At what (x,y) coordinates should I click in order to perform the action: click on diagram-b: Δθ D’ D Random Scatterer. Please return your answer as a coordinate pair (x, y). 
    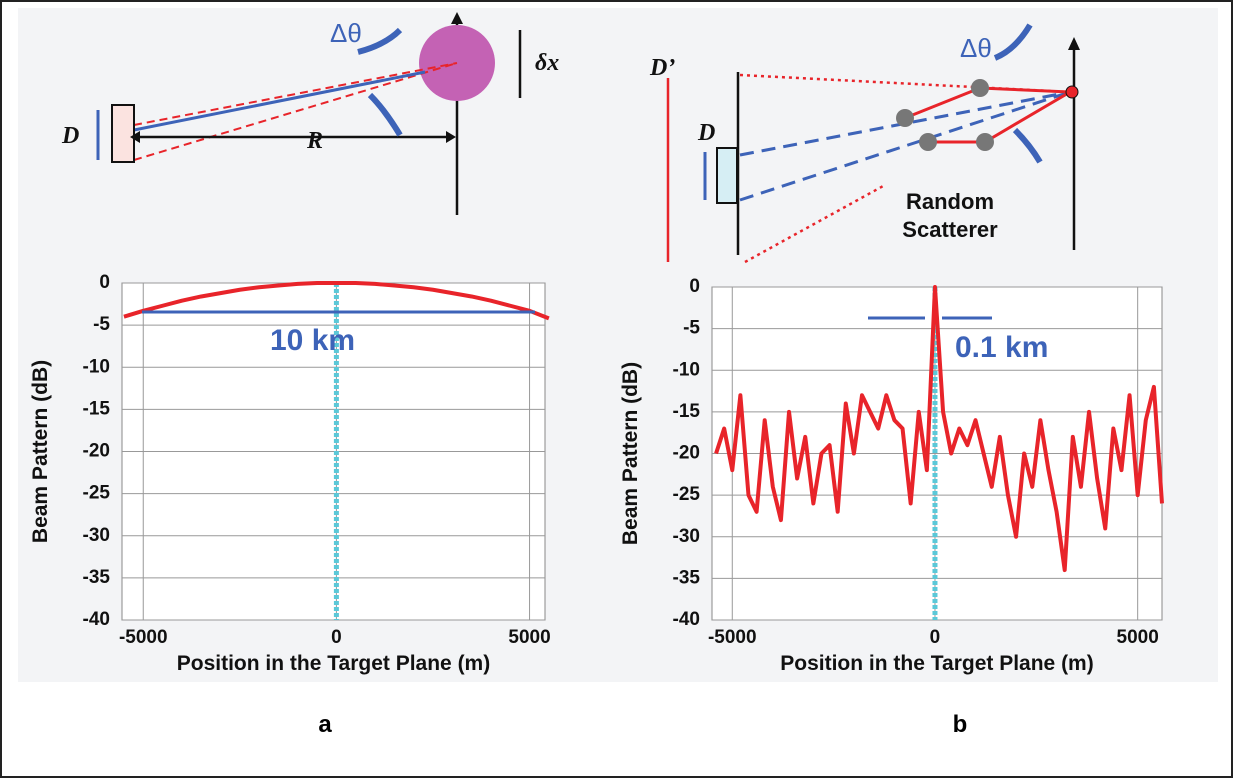
    Looking at the image, I should click on (864, 143).